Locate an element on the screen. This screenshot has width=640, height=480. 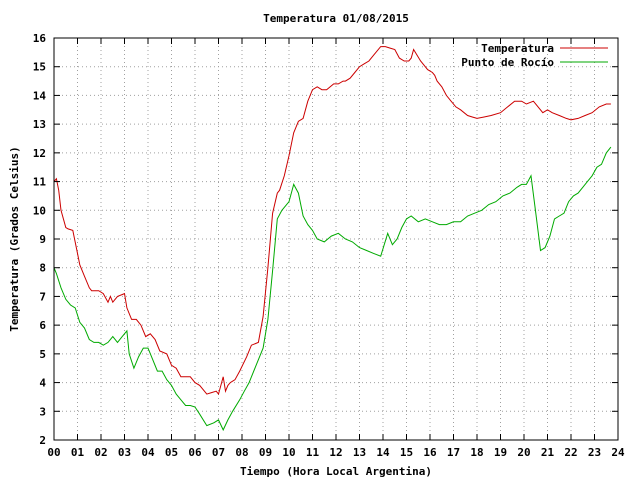
y-tick-label: 10 is located at coordinates (39, 210).